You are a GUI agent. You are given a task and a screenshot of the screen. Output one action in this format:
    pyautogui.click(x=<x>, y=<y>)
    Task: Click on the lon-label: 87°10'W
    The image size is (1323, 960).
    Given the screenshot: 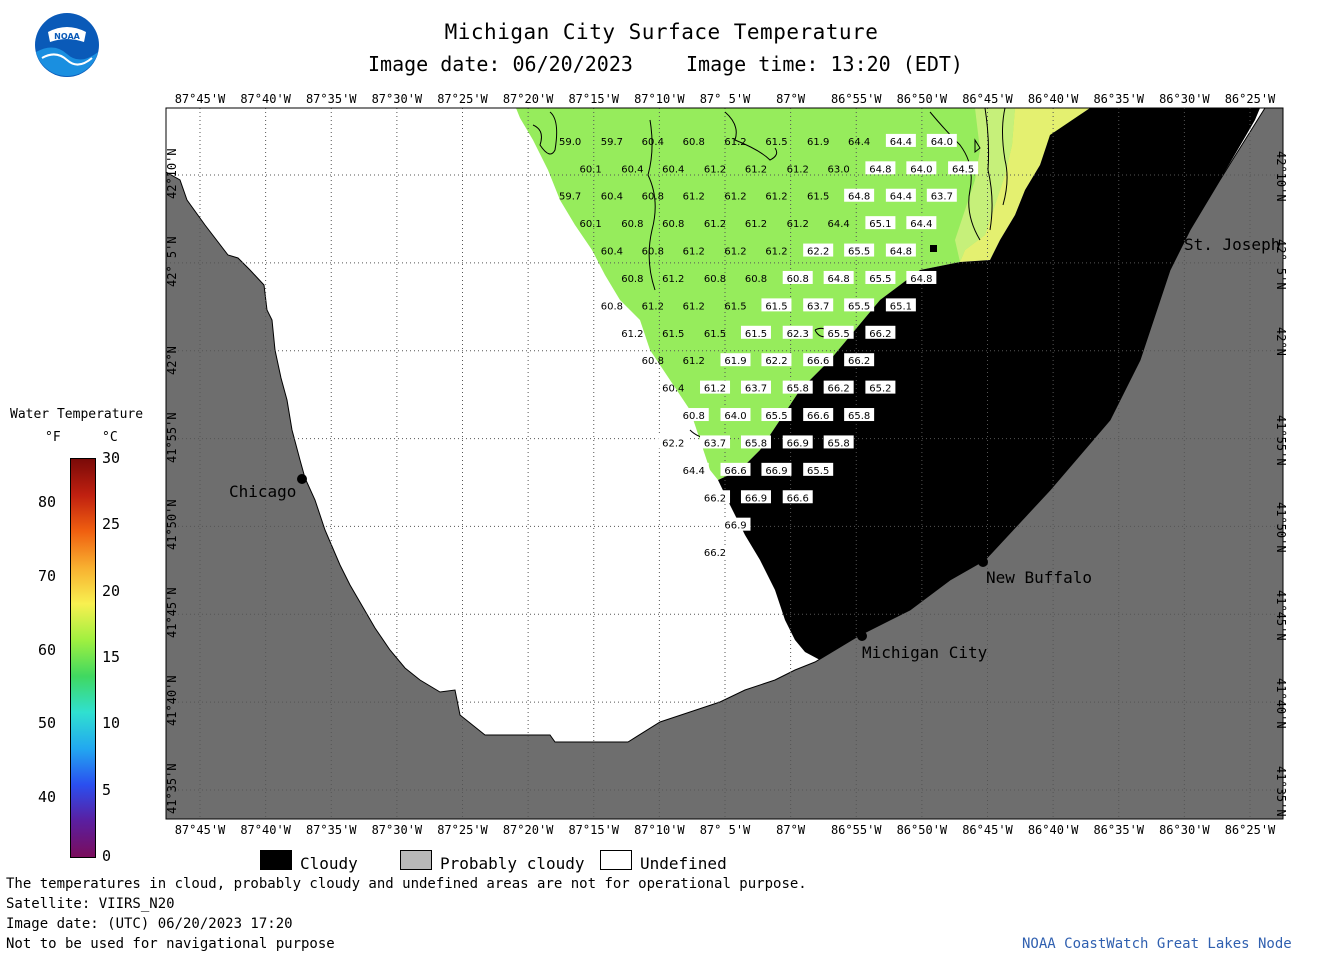 What is the action you would take?
    pyautogui.click(x=659, y=830)
    